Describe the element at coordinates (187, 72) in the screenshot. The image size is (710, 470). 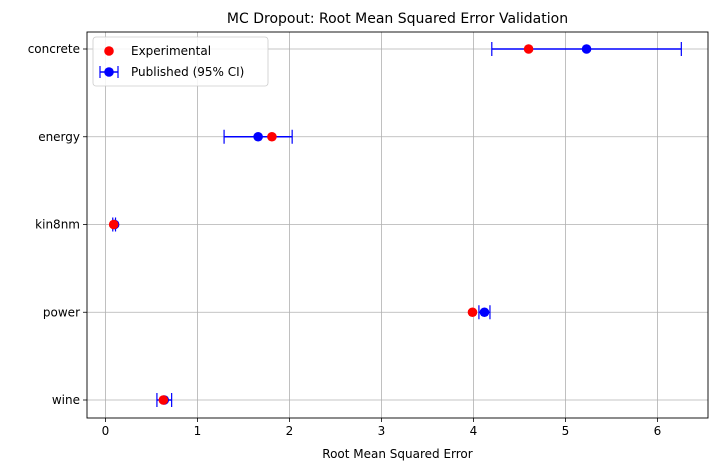
I see `legend-label-published: Published (95% CI)` at that location.